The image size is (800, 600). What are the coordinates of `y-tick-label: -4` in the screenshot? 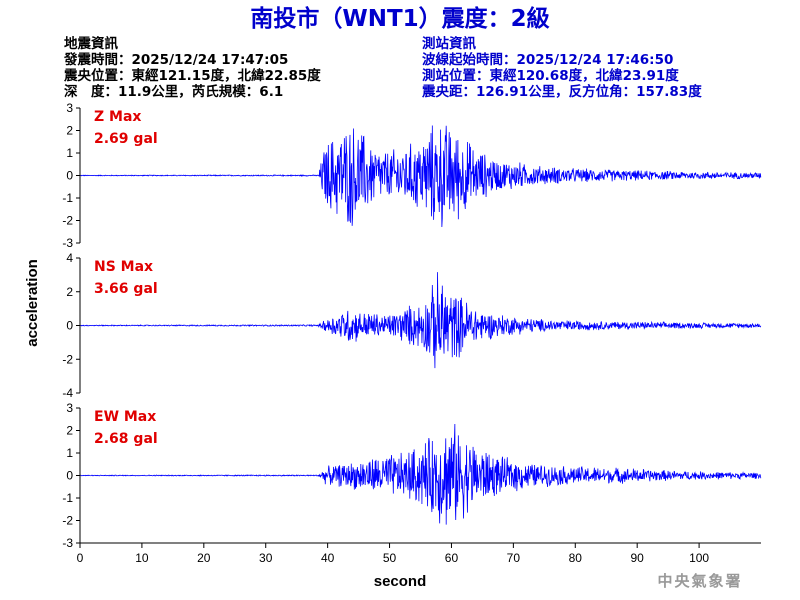 It's located at (67, 393).